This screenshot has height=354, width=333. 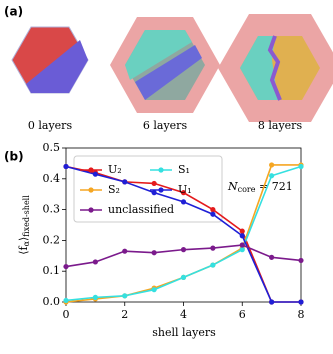 I want to click on x-tick-label: 4, so click(x=183, y=314).